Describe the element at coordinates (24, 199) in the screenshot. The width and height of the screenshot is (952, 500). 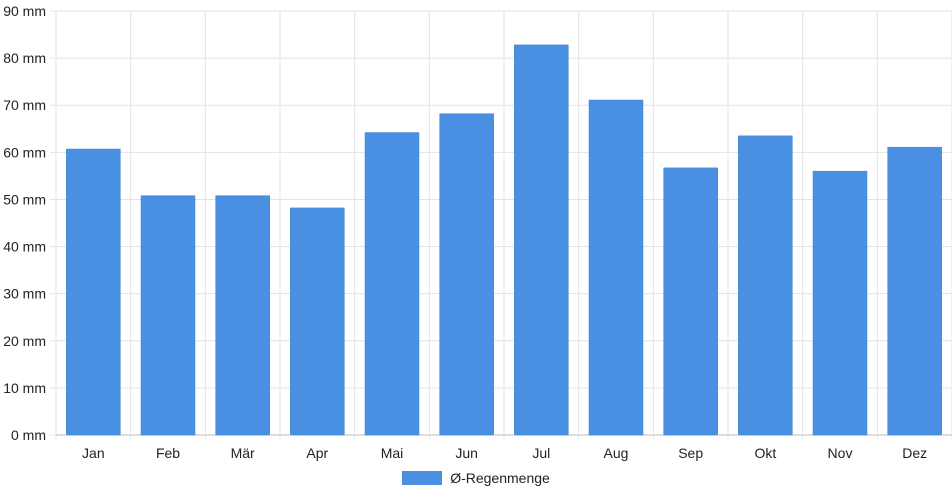
I see `y-tick-label: 50 mm` at that location.